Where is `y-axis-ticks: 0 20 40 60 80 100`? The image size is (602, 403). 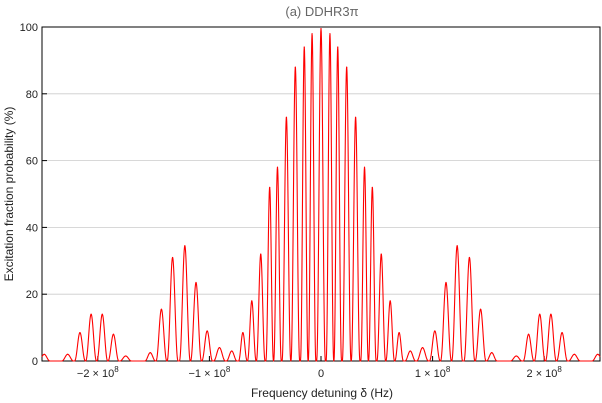
y-axis-ticks: 0 20 40 60 80 100 is located at coordinates (33, 195).